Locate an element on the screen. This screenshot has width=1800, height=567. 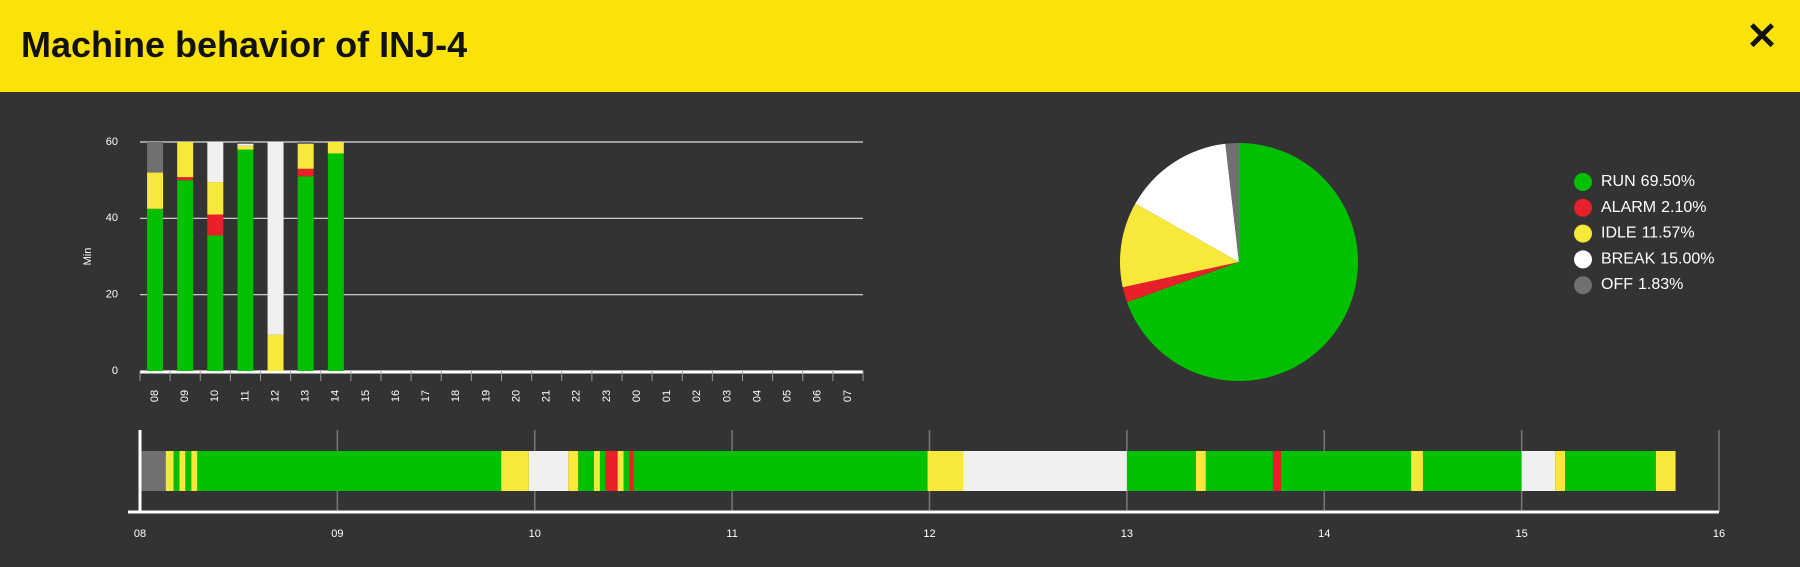
legend-name: BREAK is located at coordinates (1628, 259).